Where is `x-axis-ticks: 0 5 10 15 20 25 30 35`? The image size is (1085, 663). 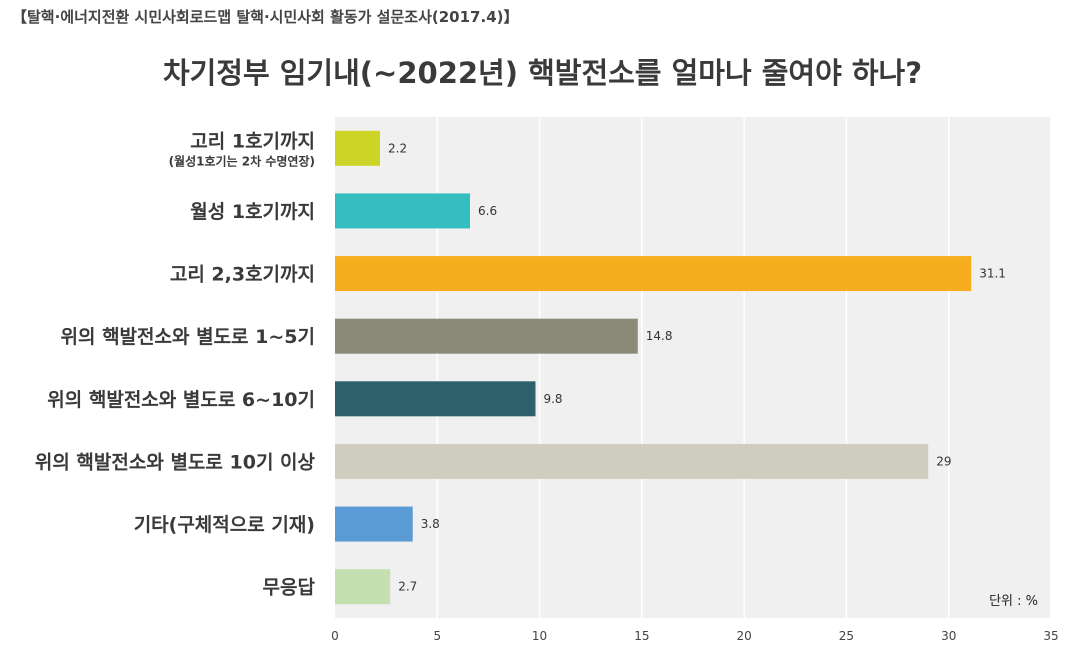 x-axis-ticks: 0 5 10 15 20 25 30 35 is located at coordinates (694, 636).